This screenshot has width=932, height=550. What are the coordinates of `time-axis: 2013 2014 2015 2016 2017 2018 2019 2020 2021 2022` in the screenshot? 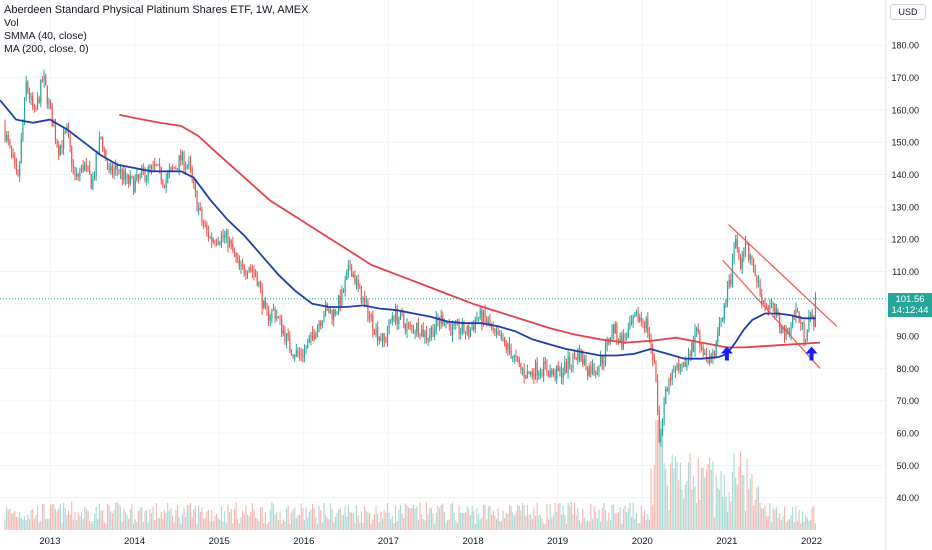 It's located at (430, 541).